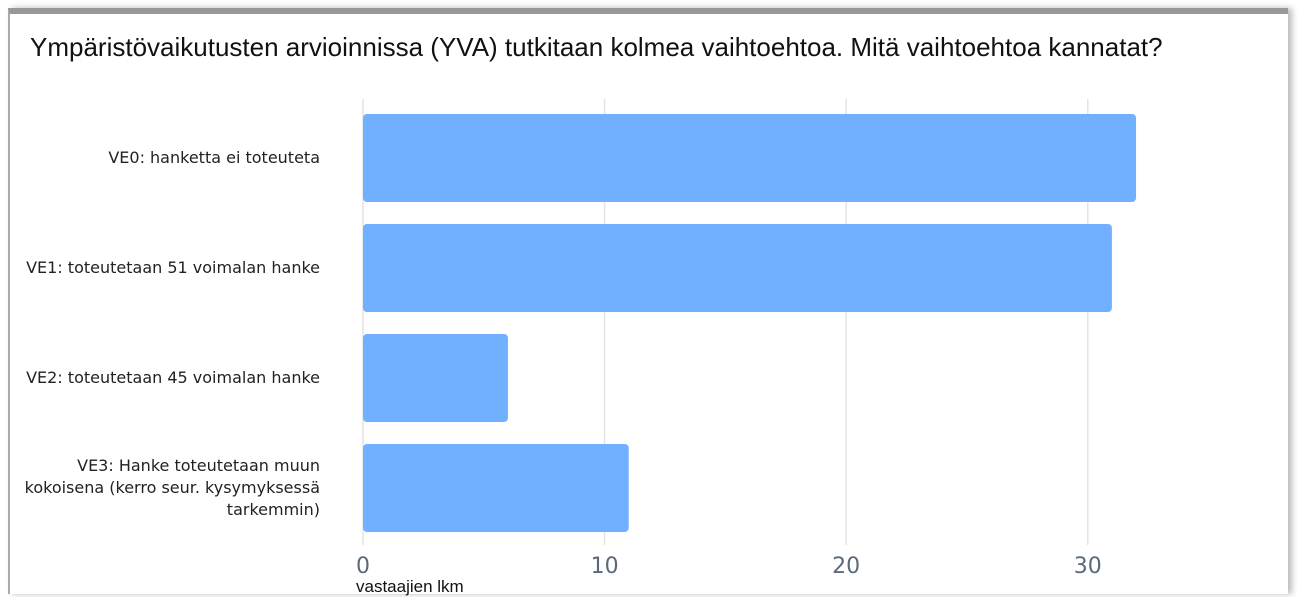 The image size is (1298, 597). What do you see at coordinates (173, 377) in the screenshot?
I see `y-tick-label: VE2: toteutetaan 45 voimalan hanke` at bounding box center [173, 377].